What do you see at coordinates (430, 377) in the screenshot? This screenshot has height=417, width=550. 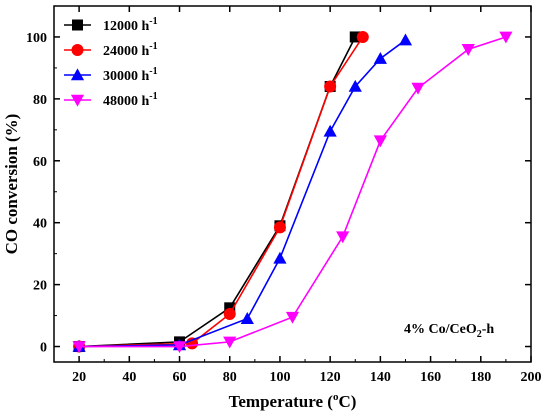 I see `x-tick-label: 160` at bounding box center [430, 377].